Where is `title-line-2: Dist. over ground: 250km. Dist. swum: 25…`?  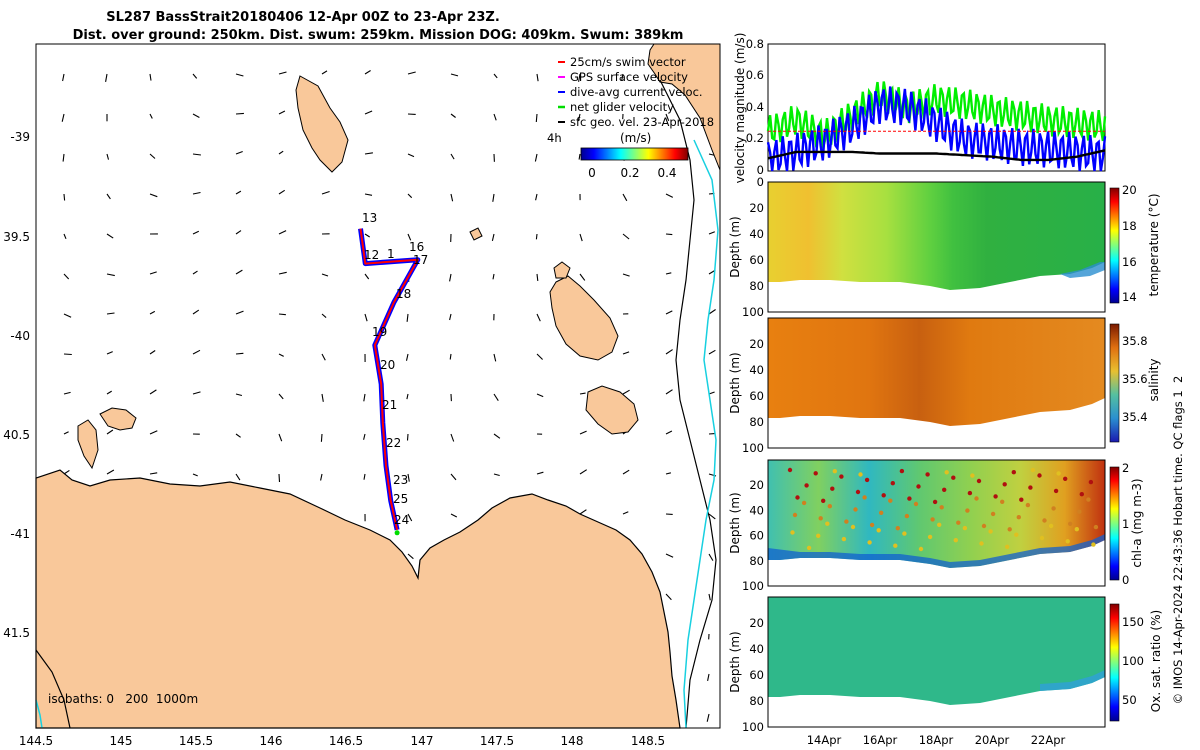
title-line-2: Dist. over ground: 250km. Dist. swum: 25… is located at coordinates (378, 35).